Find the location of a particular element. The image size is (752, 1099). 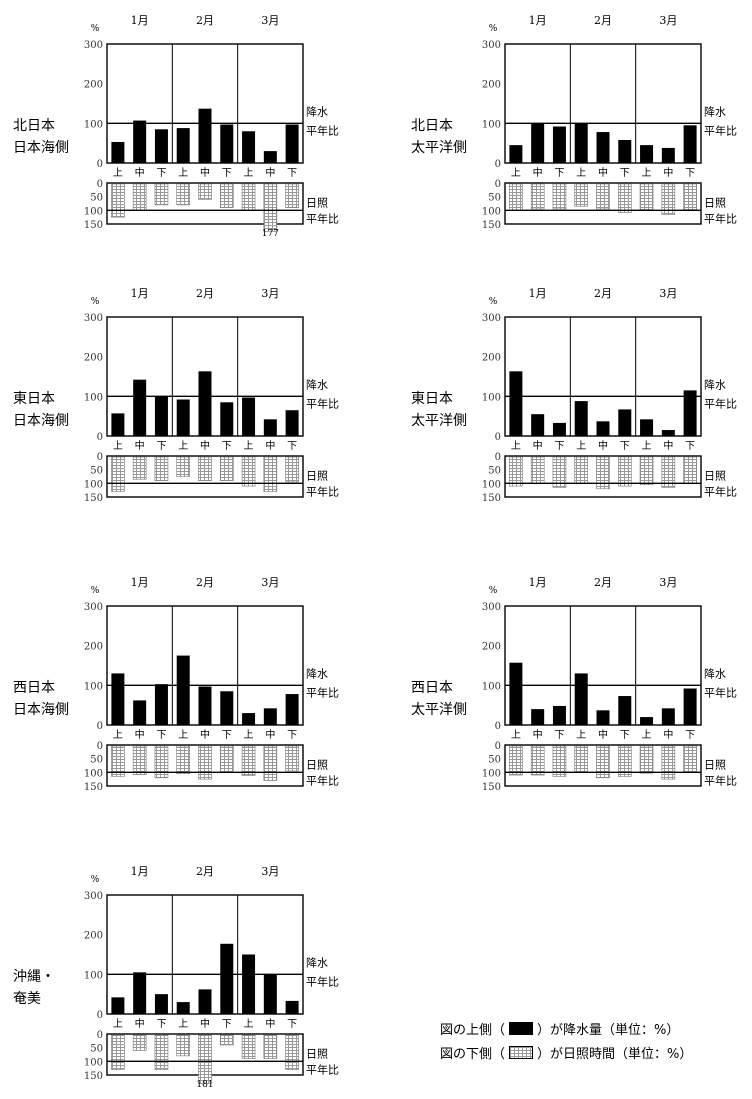

sun-tick-label: 0 is located at coordinates (100, 746).